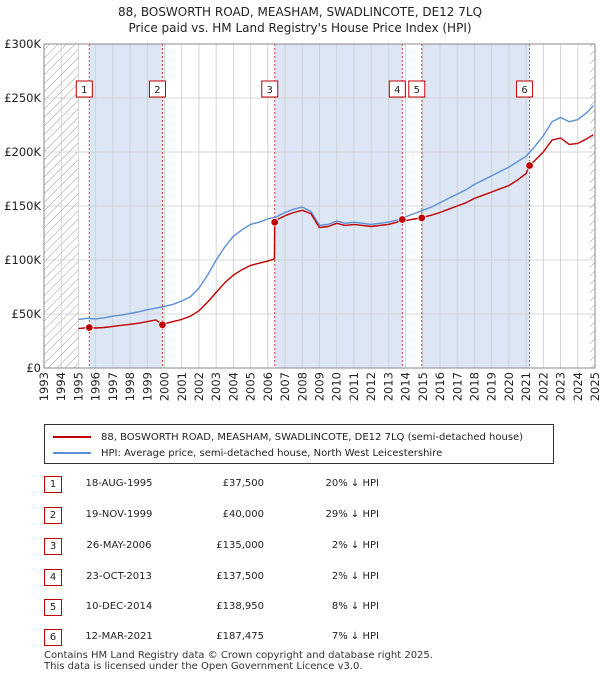 The image size is (600, 680). Describe the element at coordinates (199, 386) in the screenshot. I see `x-tick-label: 2002` at that location.